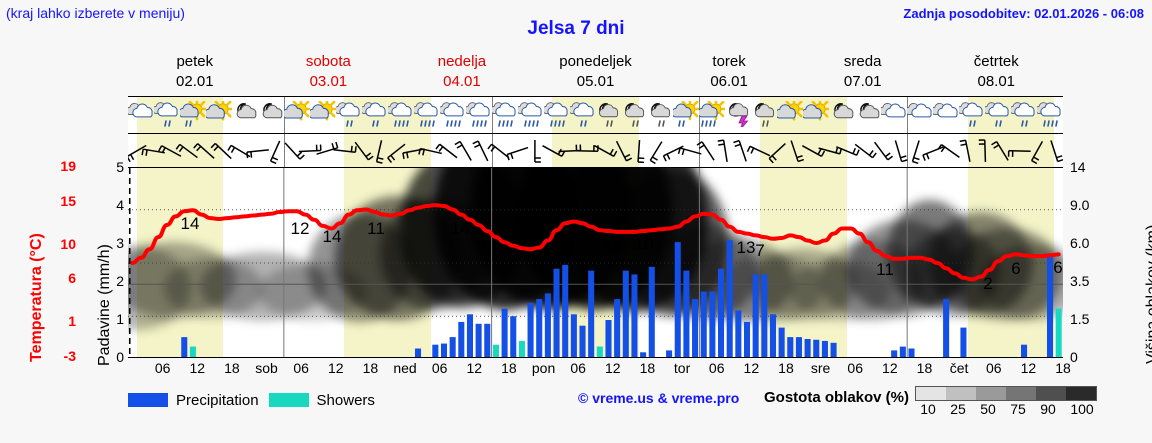  I want to click on day-date: 03.01, so click(328, 81).